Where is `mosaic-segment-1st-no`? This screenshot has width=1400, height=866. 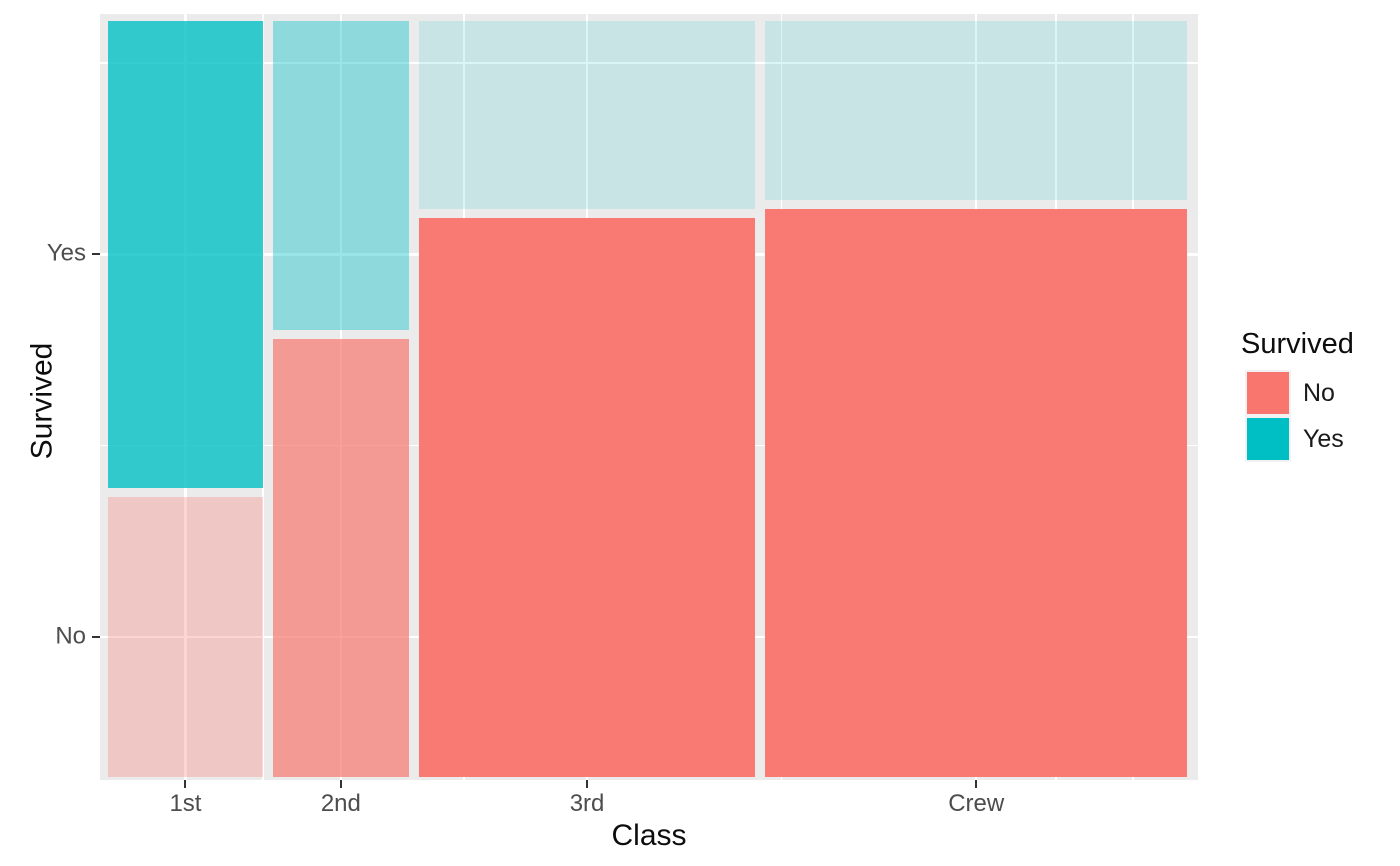
mosaic-segment-1st-no is located at coordinates (185, 636).